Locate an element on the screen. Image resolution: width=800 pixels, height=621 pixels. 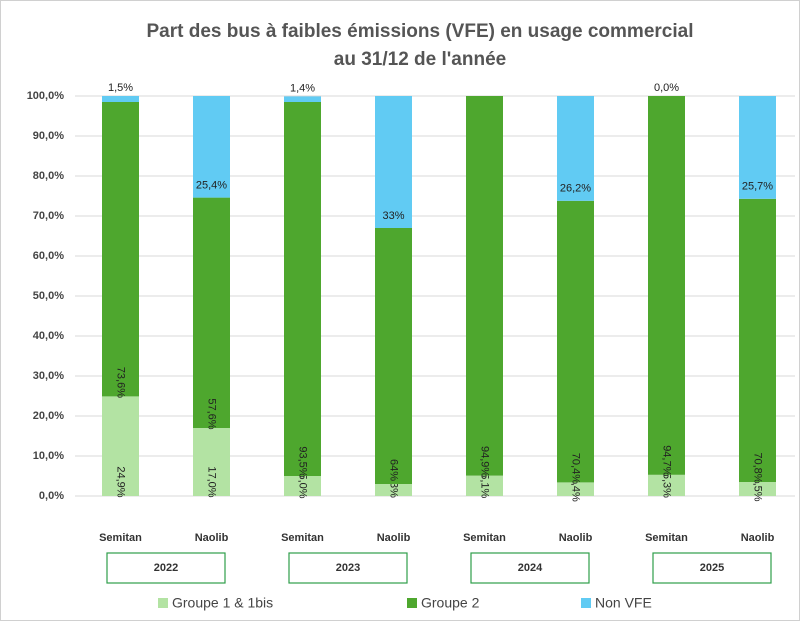
value-label: 64% is located at coordinates (394, 470).